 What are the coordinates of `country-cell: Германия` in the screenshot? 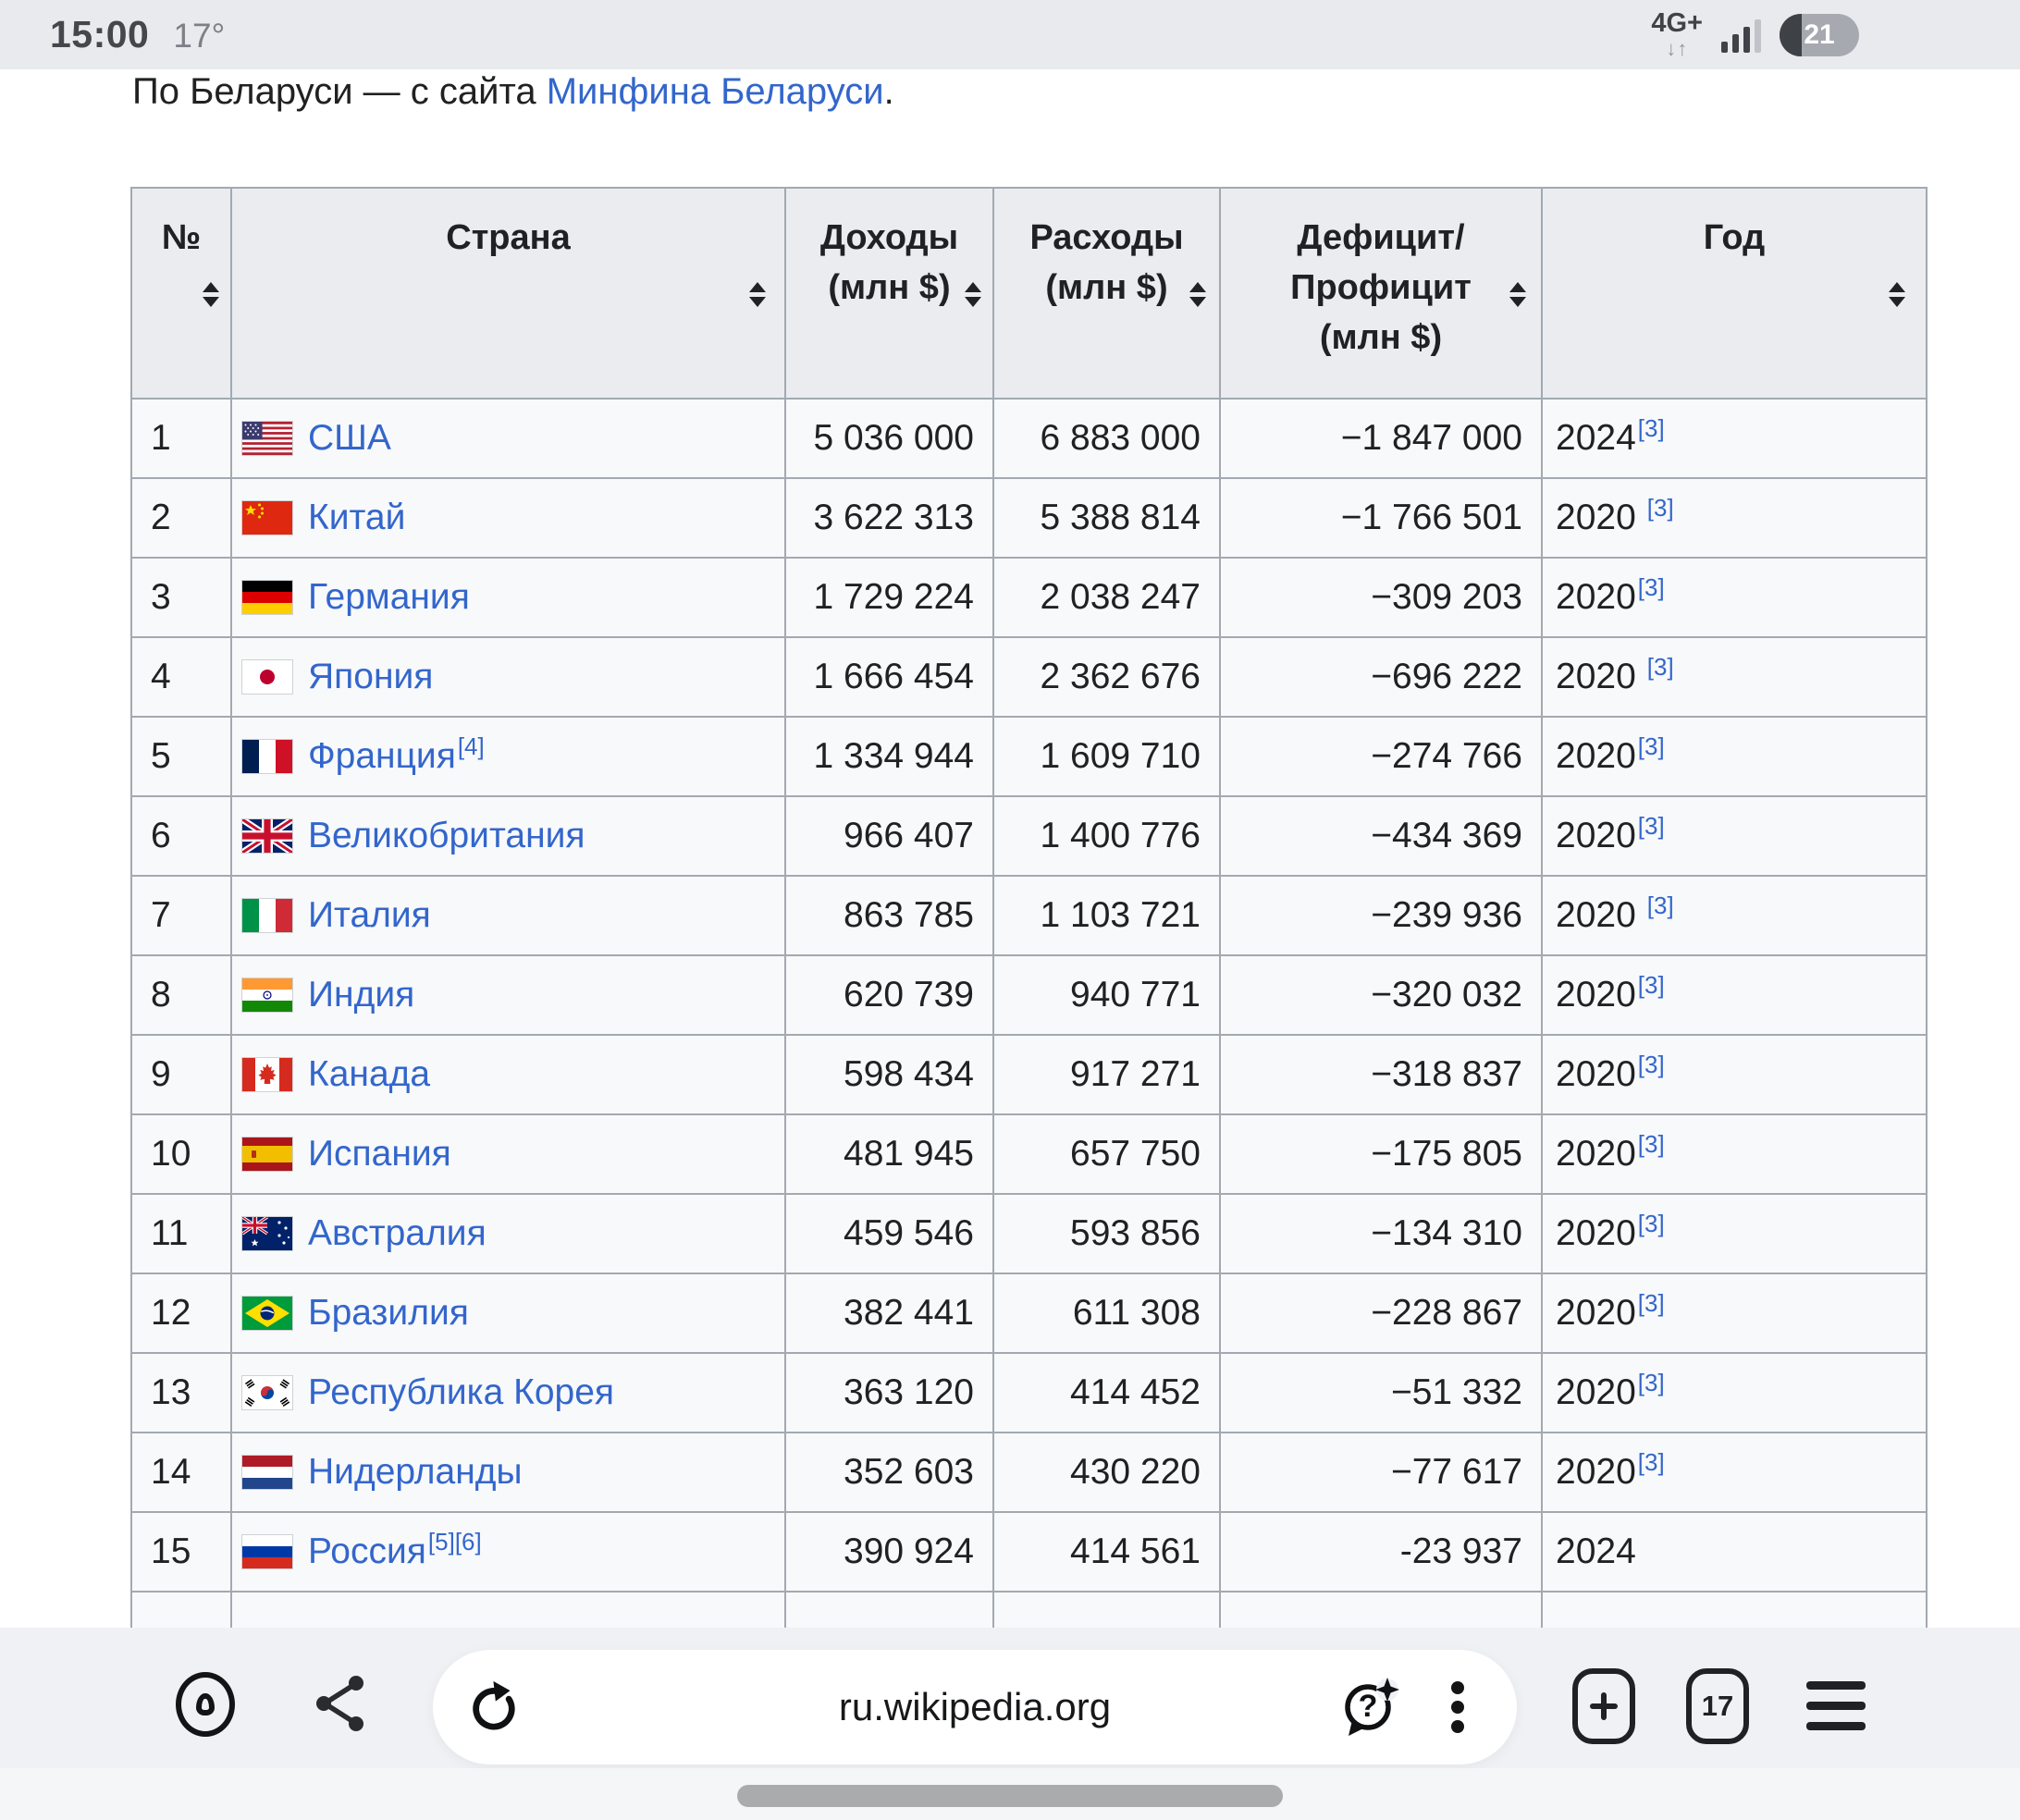 It's located at (508, 597).